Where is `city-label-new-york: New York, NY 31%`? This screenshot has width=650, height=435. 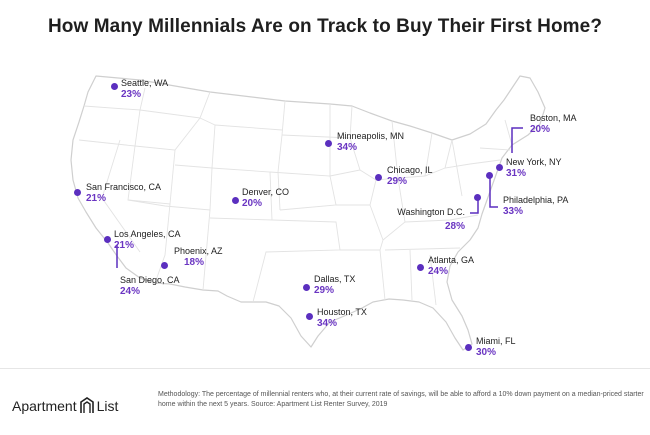
city-label-new-york: New York, NY 31% is located at coordinates (534, 168).